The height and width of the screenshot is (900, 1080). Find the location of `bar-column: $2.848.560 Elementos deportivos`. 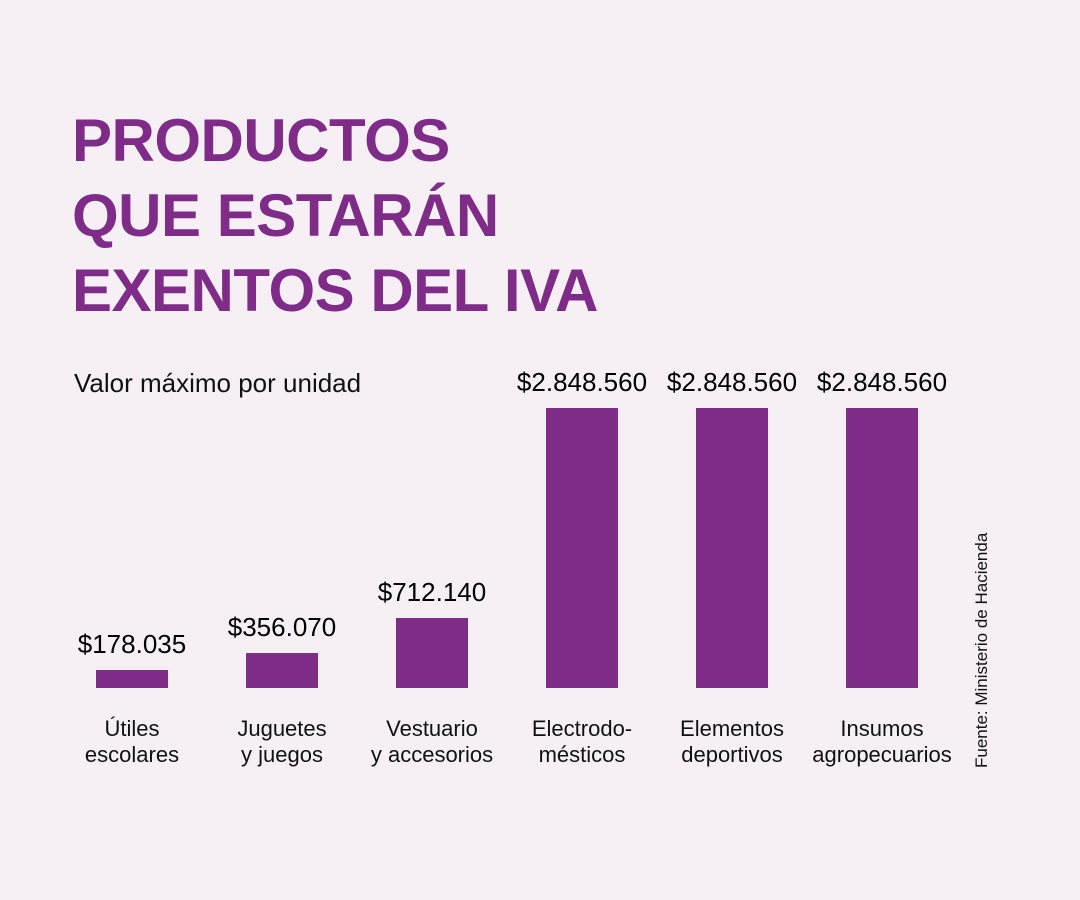

bar-column: $2.848.560 Elementos deportivos is located at coordinates (732, 567).